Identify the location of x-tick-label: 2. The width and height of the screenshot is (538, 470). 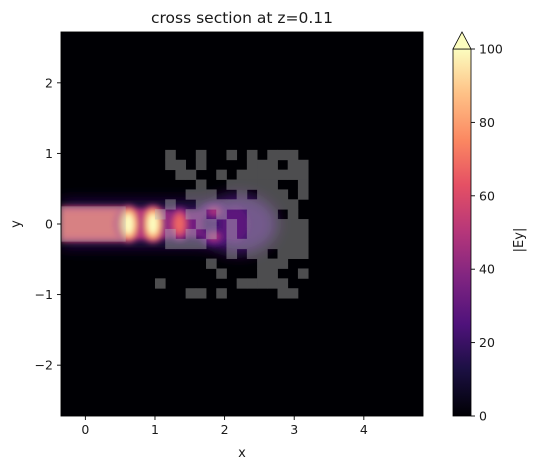
(225, 429).